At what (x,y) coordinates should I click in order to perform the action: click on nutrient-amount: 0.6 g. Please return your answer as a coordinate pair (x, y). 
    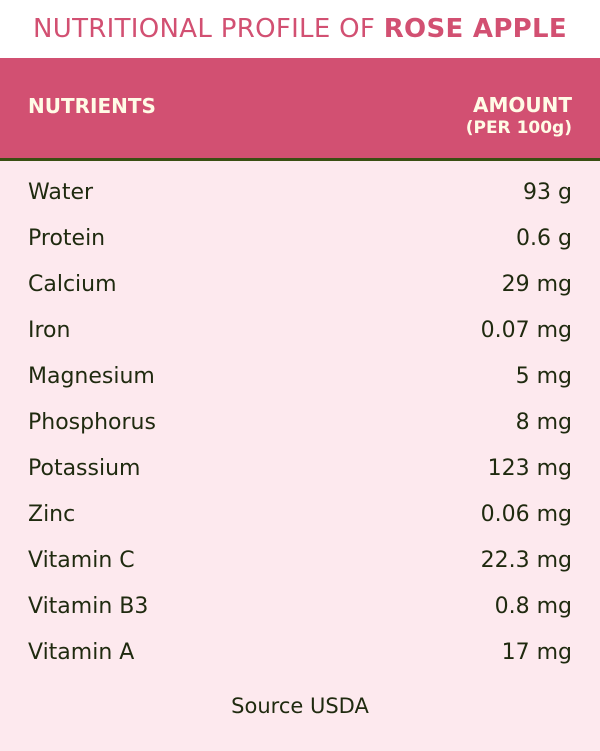
    Looking at the image, I should click on (544, 238).